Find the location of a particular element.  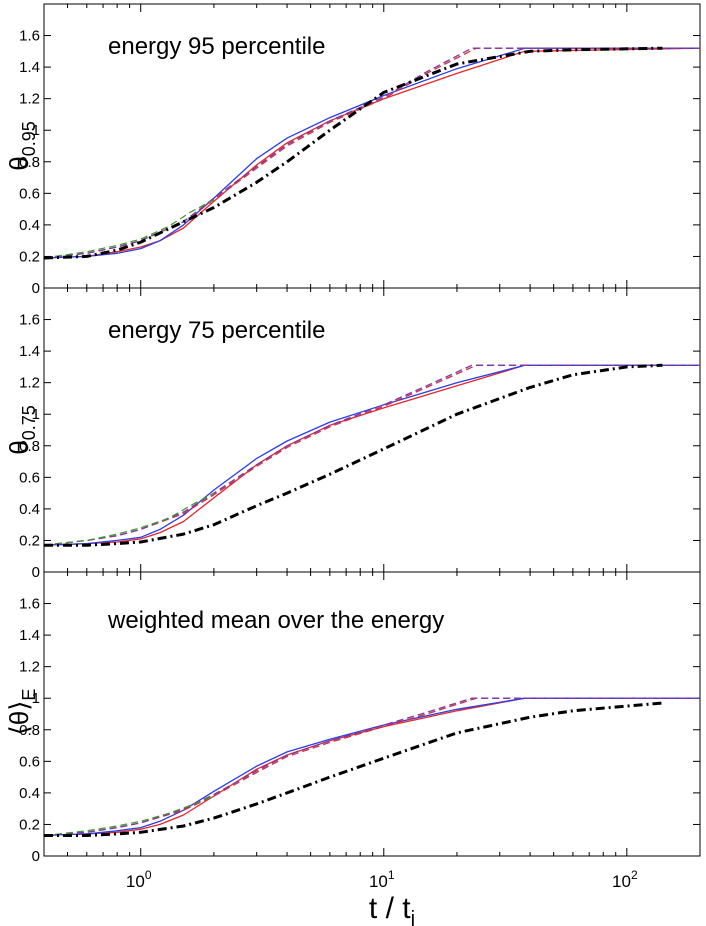

y-axis-label: θ0.95 is located at coordinates (21, 146).